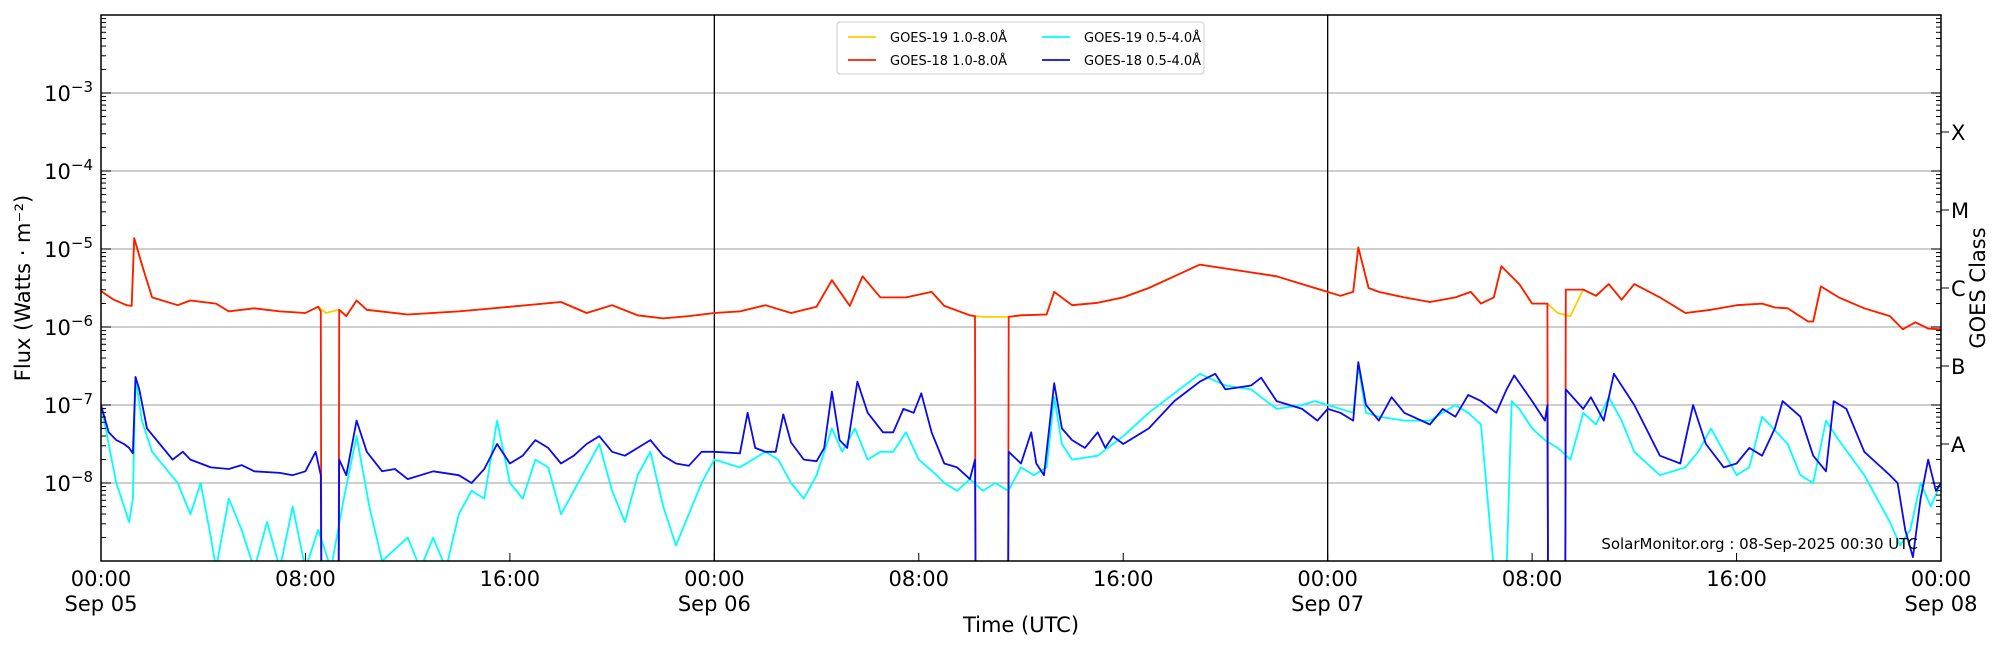 Image resolution: width=2000 pixels, height=650 pixels. Describe the element at coordinates (1978, 287) in the screenshot. I see `right-y-axis-title: GOES Class` at that location.